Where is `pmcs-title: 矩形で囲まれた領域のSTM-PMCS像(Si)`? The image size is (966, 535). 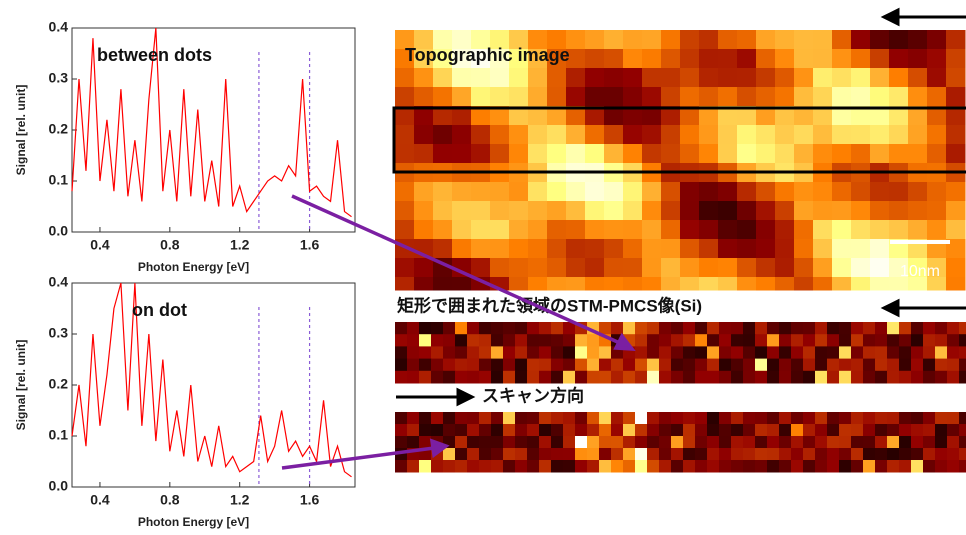 pmcs-title: 矩形で囲まれた領域のSTM-PMCS像(Si) is located at coordinates (549, 305).